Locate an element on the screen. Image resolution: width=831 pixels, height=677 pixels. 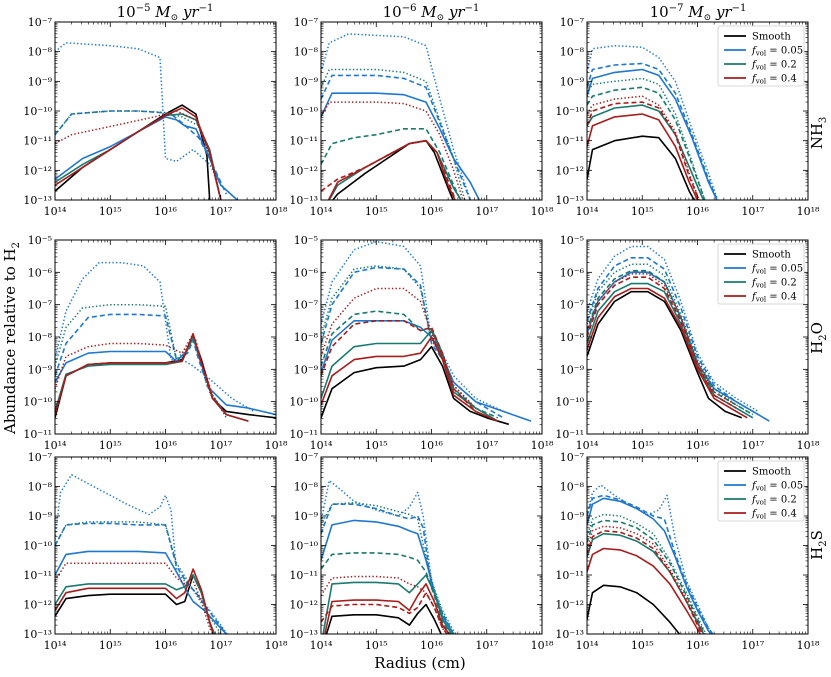
legend-label: Smooth is located at coordinates (771, 472).